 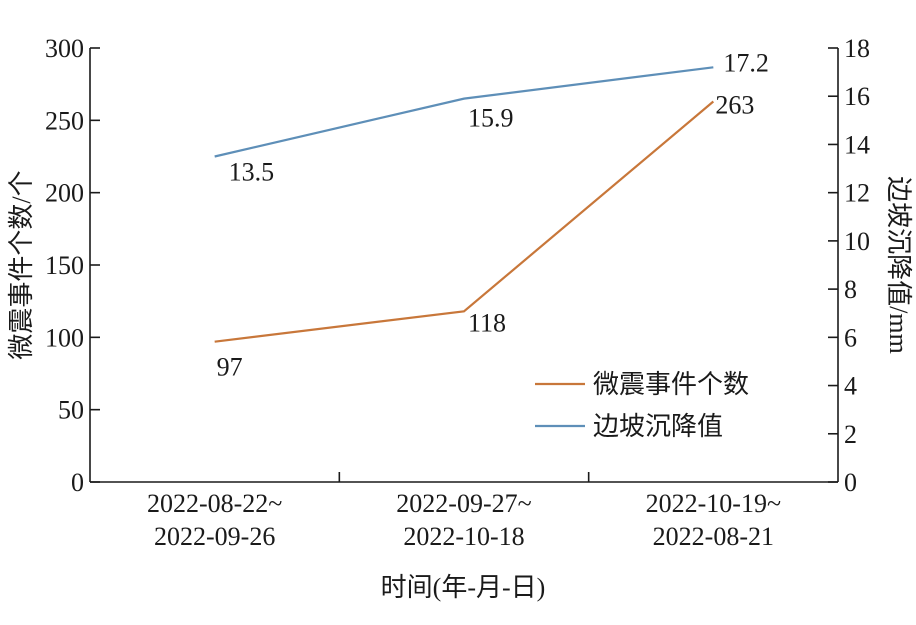 What do you see at coordinates (21, 264) in the screenshot?
I see `left-y-axis-title: 微震事件个数/个` at bounding box center [21, 264].